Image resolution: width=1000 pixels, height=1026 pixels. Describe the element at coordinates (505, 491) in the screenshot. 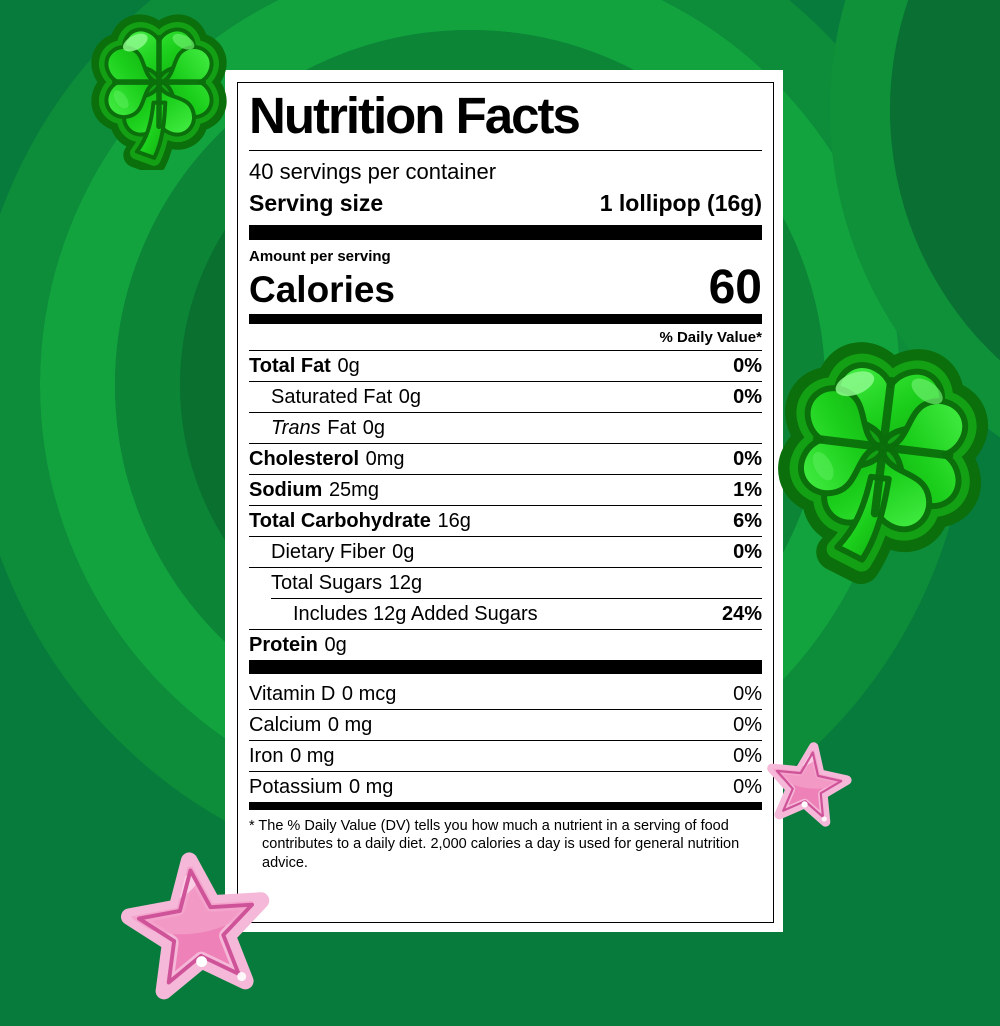

I see `nutrient-row-sodium: Sodium 25mg 1%` at that location.